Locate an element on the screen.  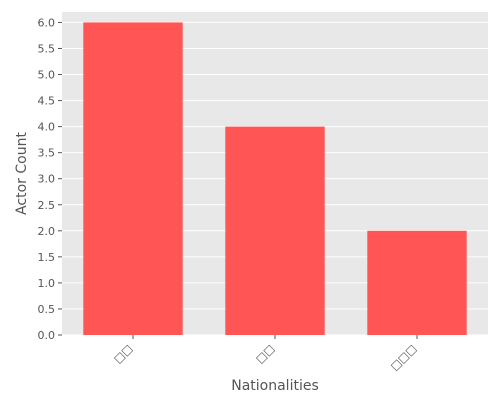
y-tick-label: 2.5 is located at coordinates (47, 205).